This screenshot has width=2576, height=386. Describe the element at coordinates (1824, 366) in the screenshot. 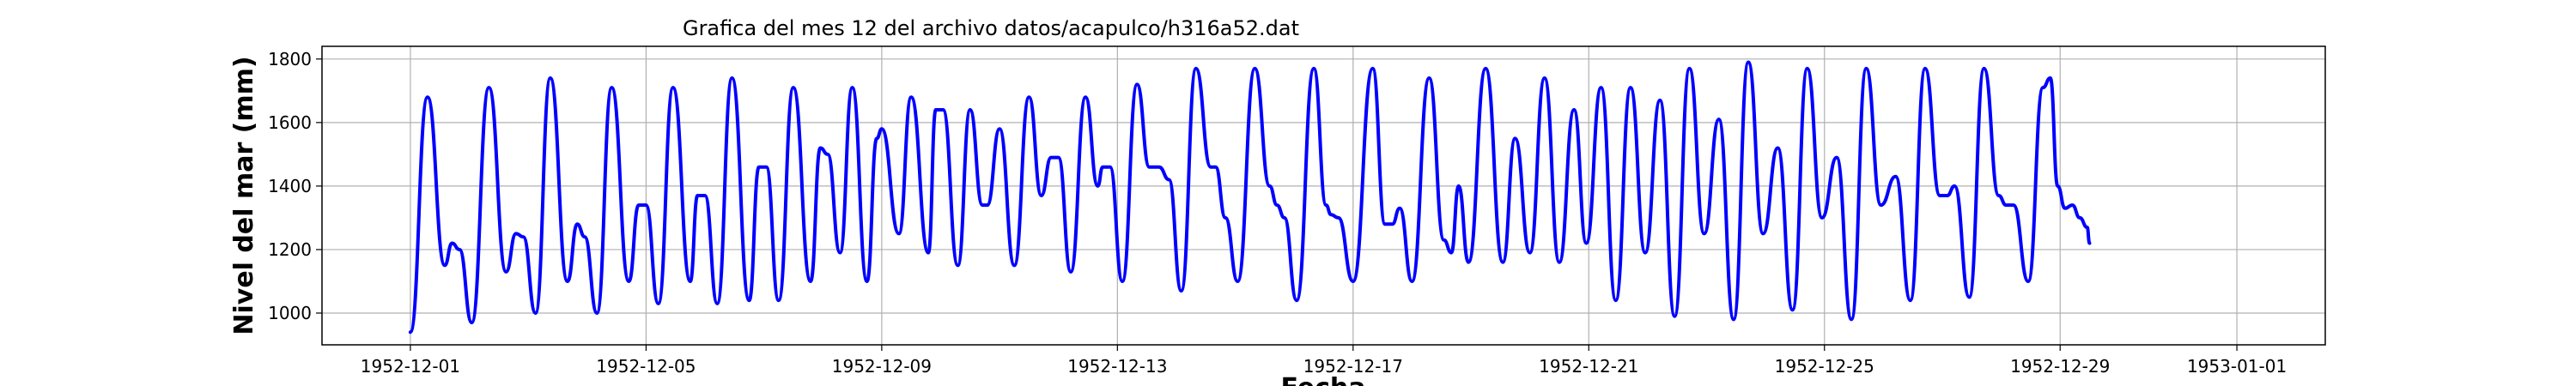

I see `x-tick-label: 1952-12-25` at that location.